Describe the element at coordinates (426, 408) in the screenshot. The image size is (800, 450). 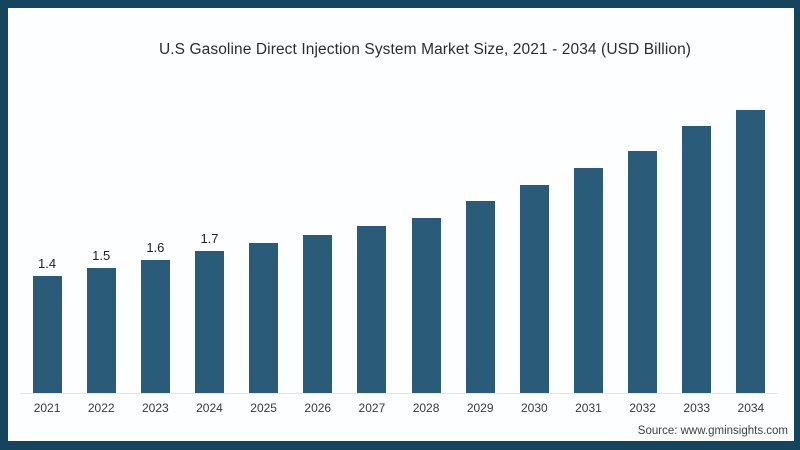
I see `x-tick-2028: 2028` at that location.